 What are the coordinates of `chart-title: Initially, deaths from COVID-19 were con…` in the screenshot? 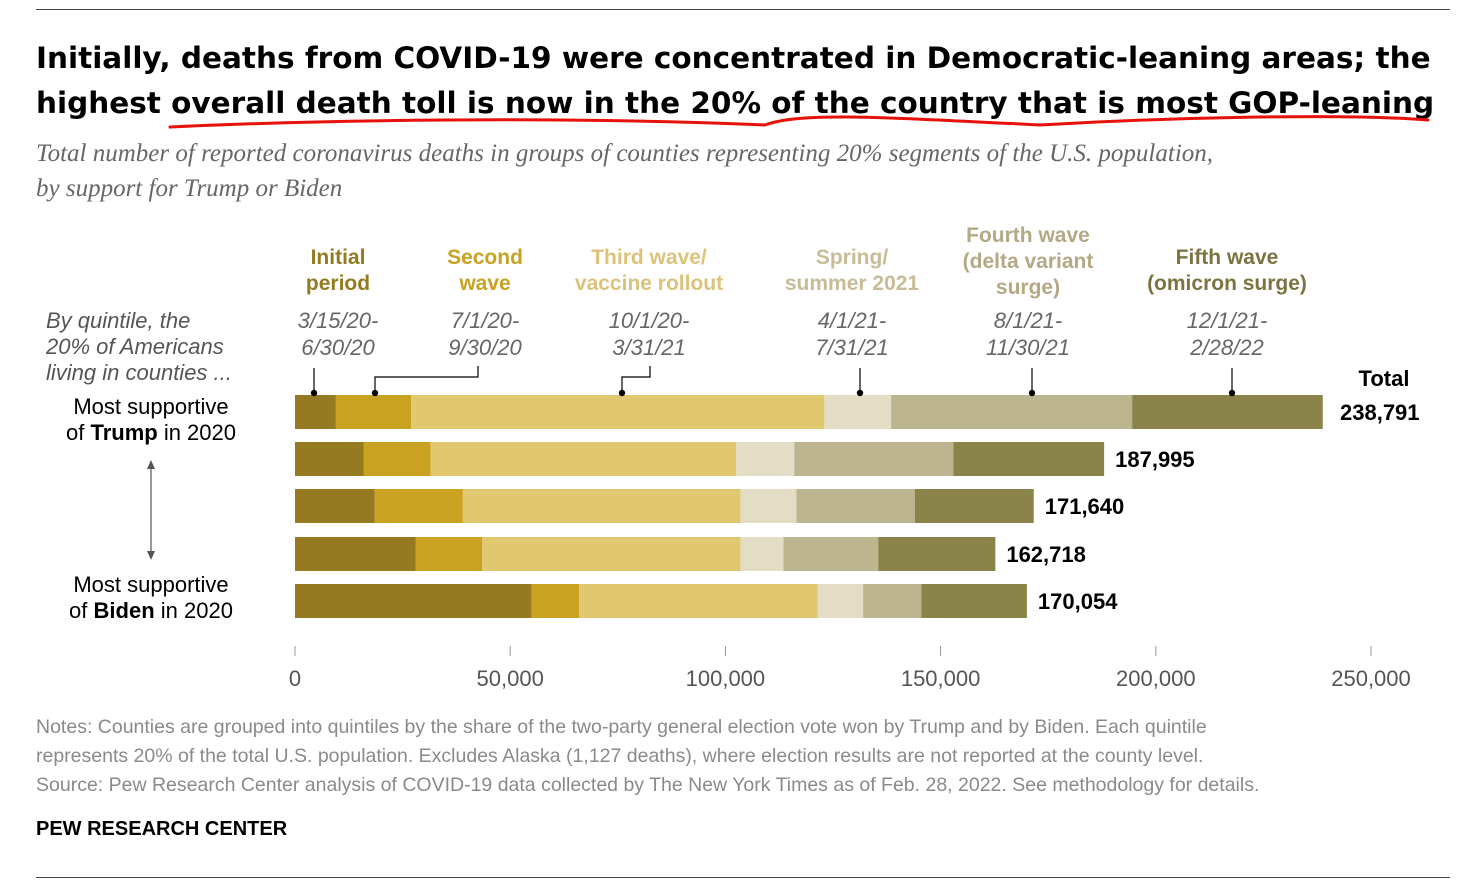 It's located at (746, 81).